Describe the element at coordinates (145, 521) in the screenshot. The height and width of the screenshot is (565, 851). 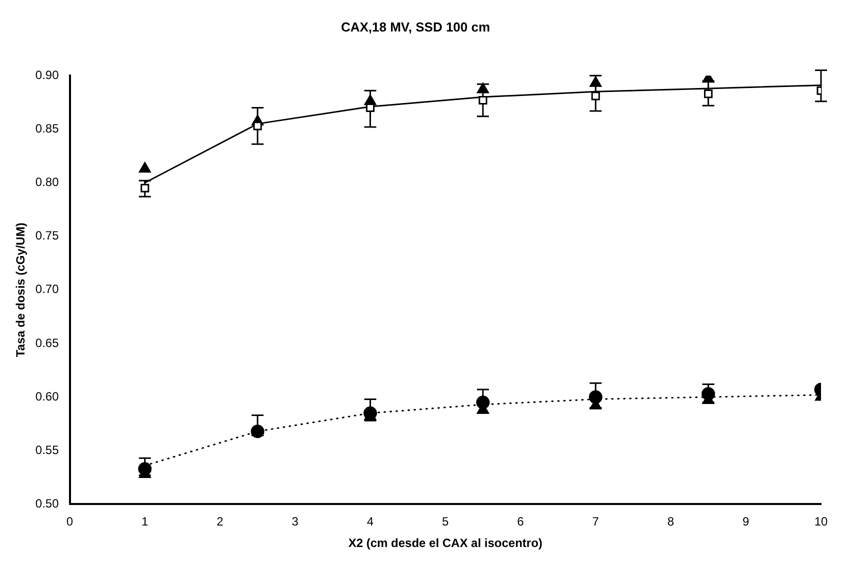
I see `x-tick-label: 1` at that location.